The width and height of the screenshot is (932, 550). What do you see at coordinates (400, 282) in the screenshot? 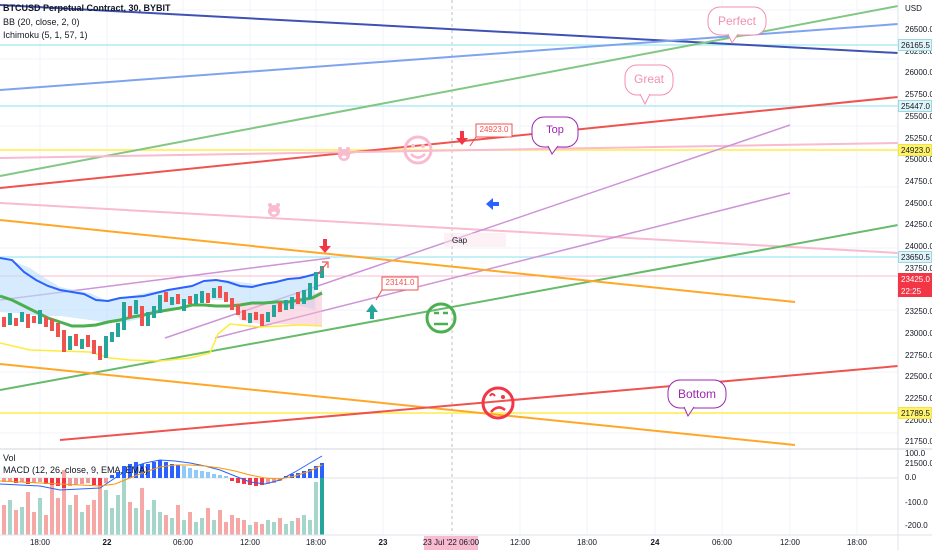
I see `price-low-label: 23141.0` at bounding box center [400, 282].